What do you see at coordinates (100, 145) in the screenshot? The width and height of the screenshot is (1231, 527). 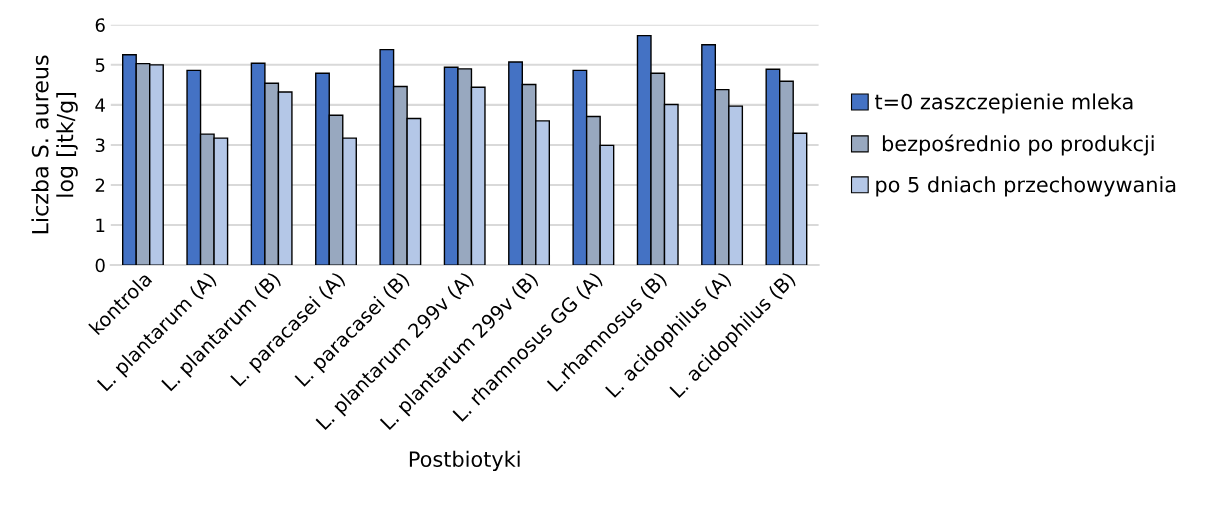 I see `y-tick-label: 3` at bounding box center [100, 145].